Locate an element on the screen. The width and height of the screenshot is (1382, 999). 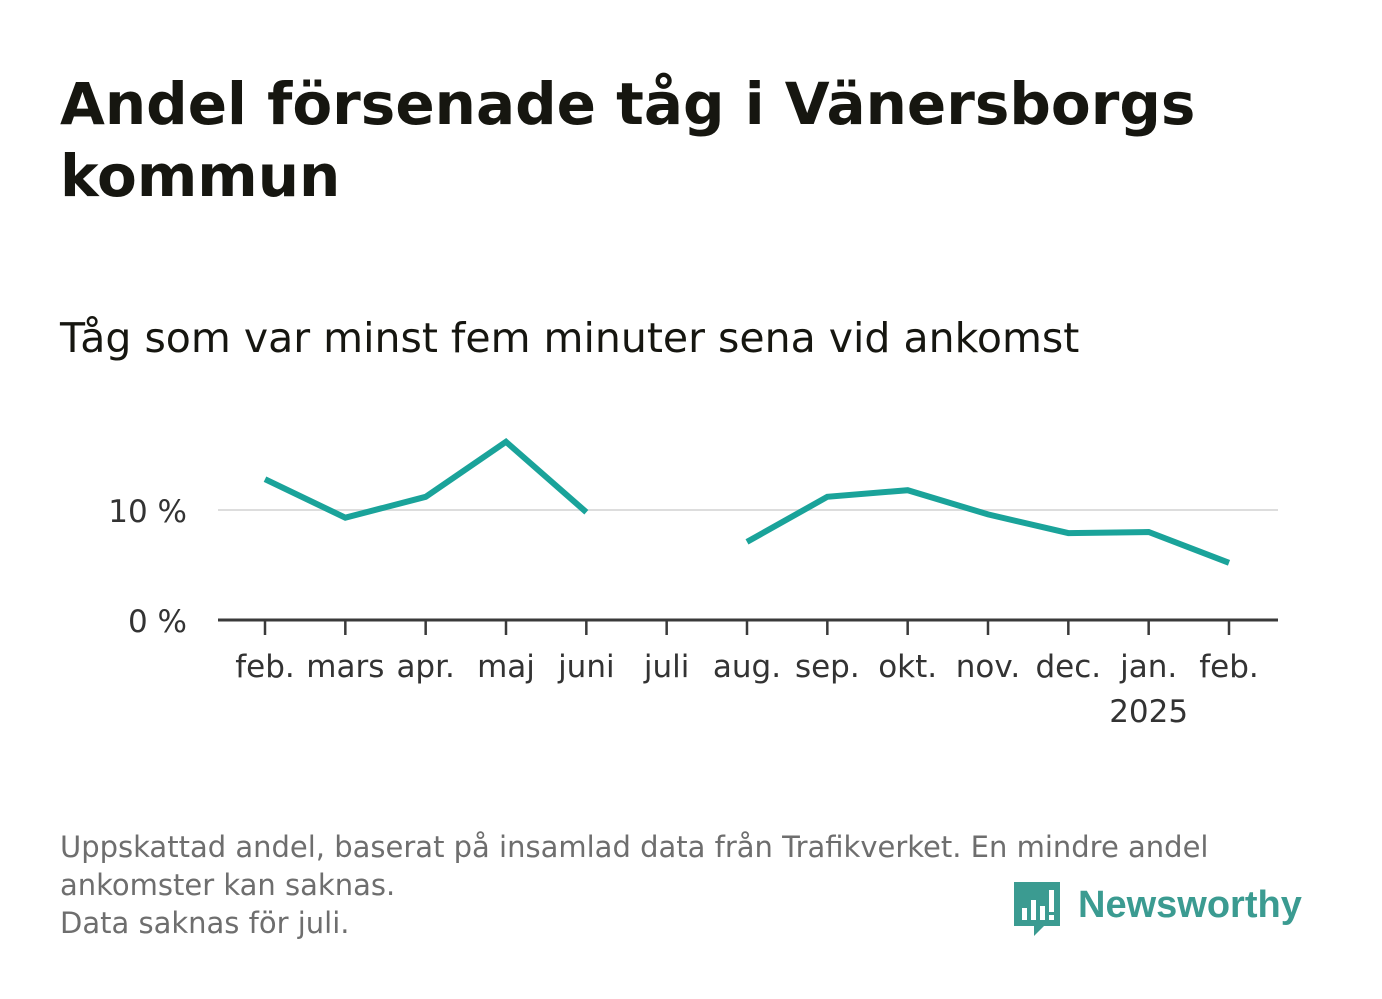
series-layer is located at coordinates (747, 502).